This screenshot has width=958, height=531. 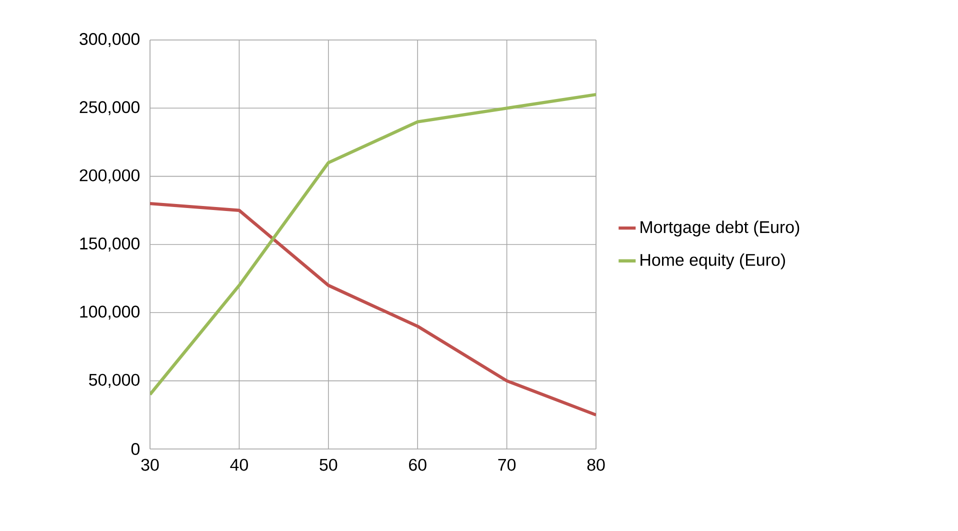 I want to click on y-tick-label: 150,000, so click(x=110, y=244).